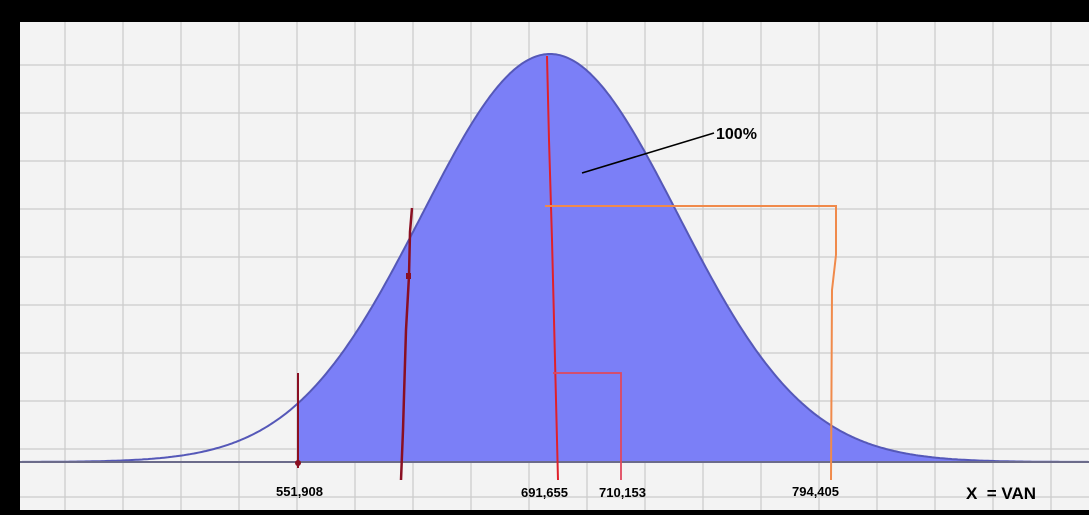  I want to click on tick-label-551908: 551,908, so click(299, 491).